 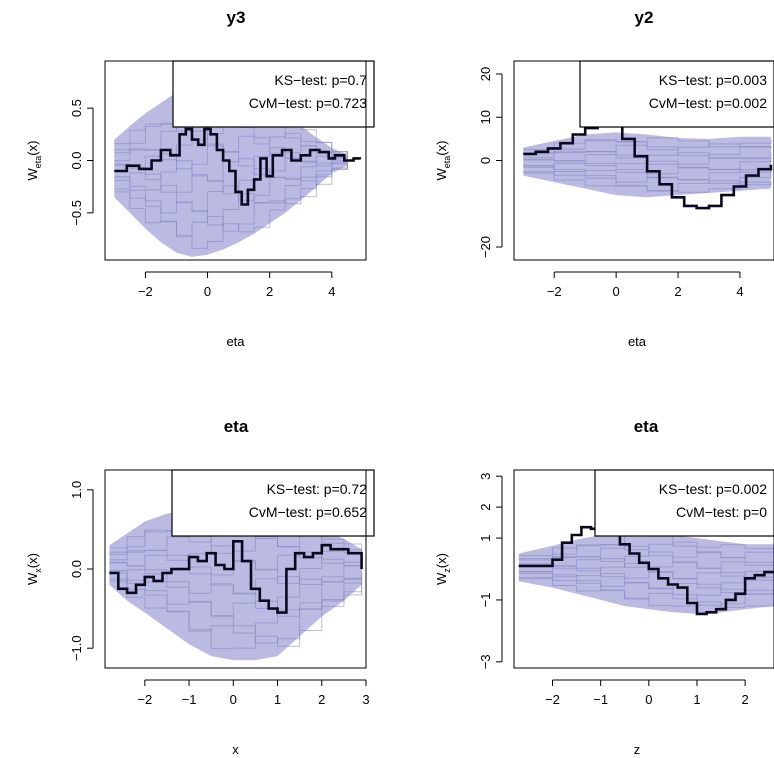 What do you see at coordinates (320, 80) in the screenshot?
I see `legend-entry: KS−test: p=0.7` at bounding box center [320, 80].